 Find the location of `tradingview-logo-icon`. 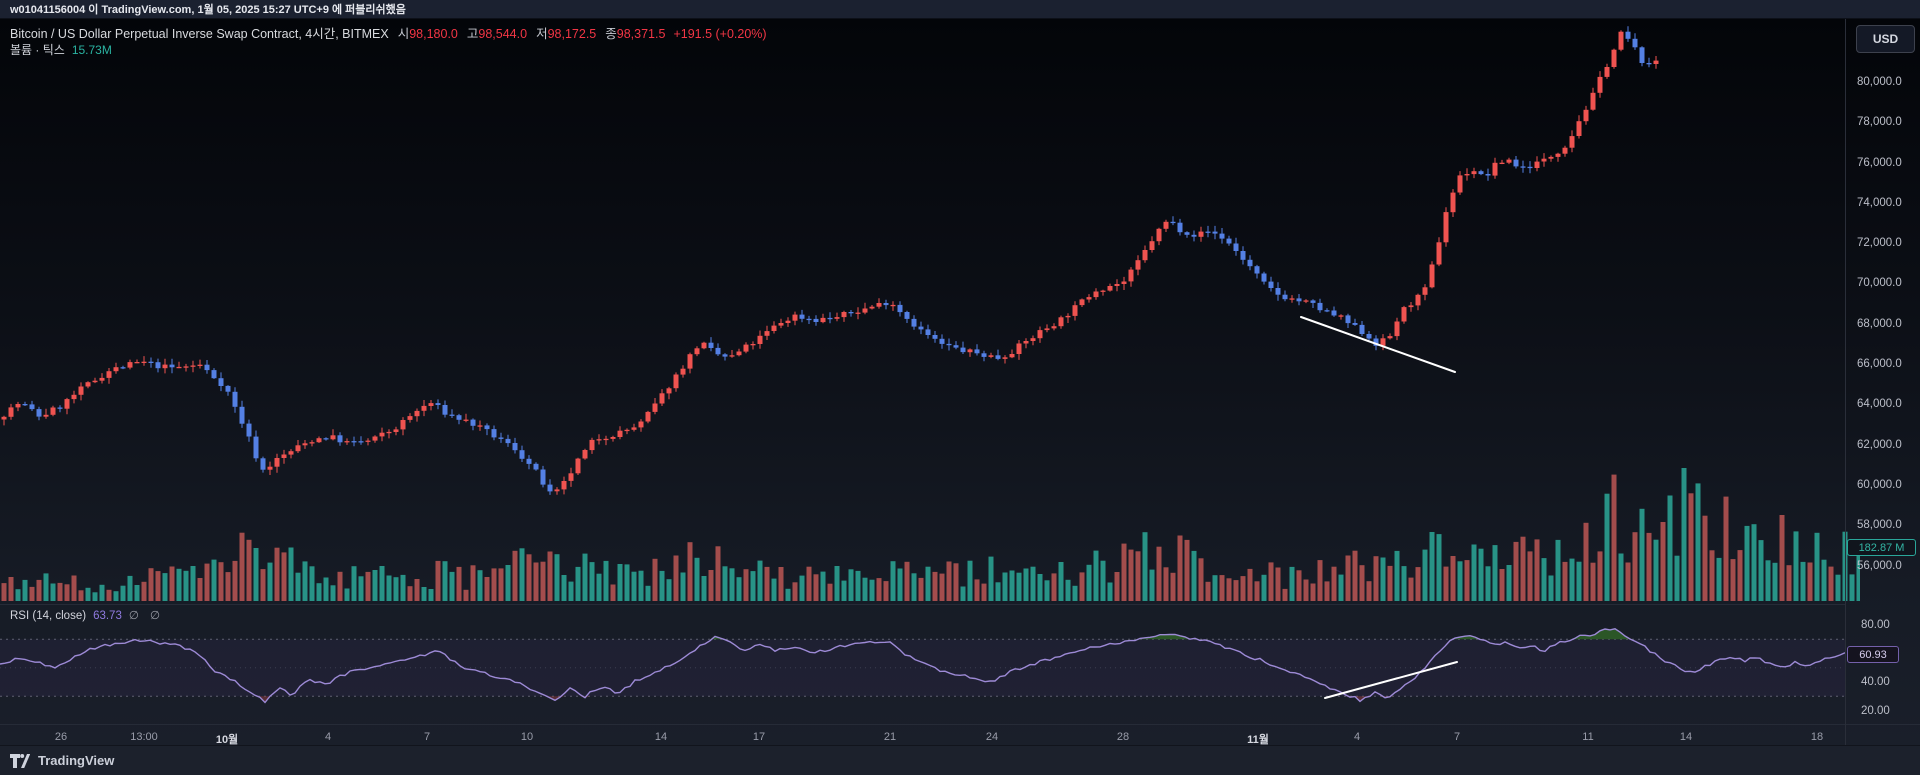

tradingview-logo-icon is located at coordinates (20, 760).